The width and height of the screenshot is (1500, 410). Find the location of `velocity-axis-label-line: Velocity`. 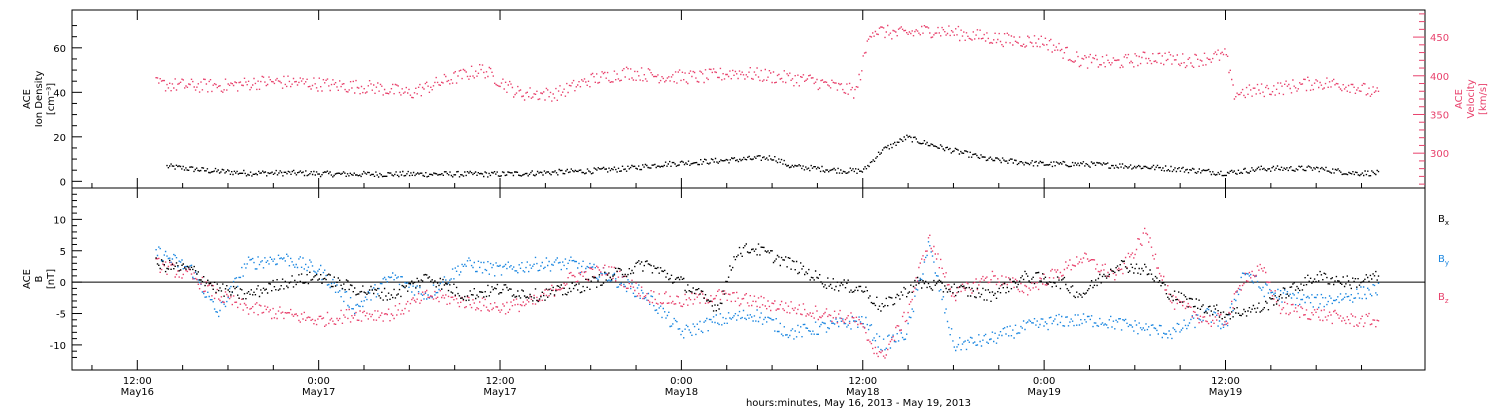

velocity-axis-label-line: Velocity is located at coordinates (1471, 98).